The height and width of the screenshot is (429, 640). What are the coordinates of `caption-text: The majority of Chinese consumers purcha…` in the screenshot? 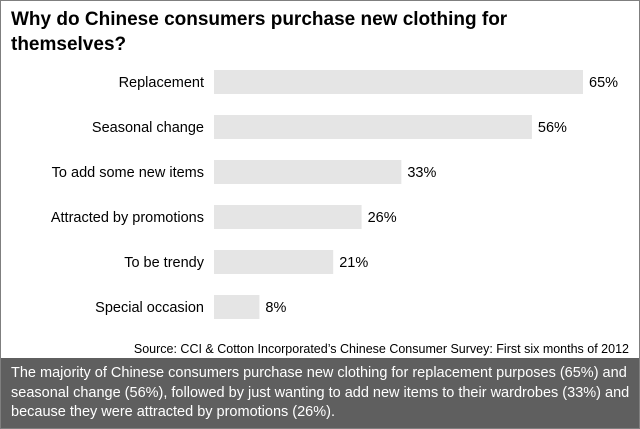 It's located at (320, 392).